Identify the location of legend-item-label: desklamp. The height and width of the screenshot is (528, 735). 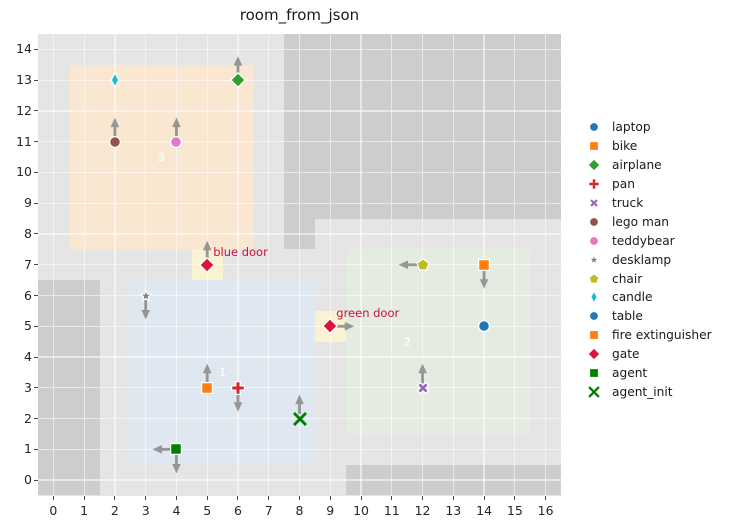
(642, 259).